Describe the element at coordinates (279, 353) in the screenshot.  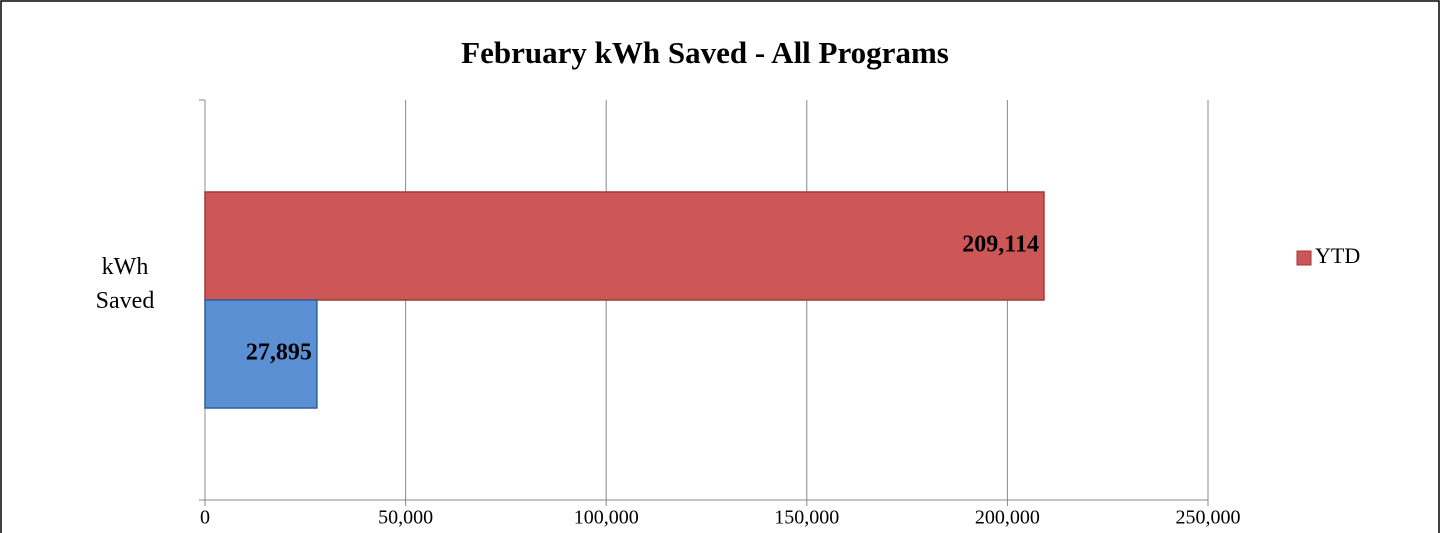
I see `value-label: 27,895` at that location.